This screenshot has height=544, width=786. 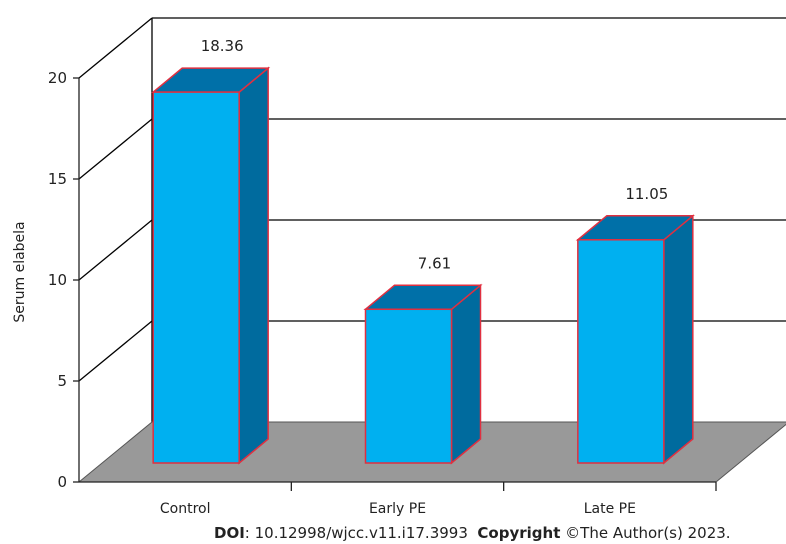 I want to click on bar-late-pe, so click(x=635, y=339).